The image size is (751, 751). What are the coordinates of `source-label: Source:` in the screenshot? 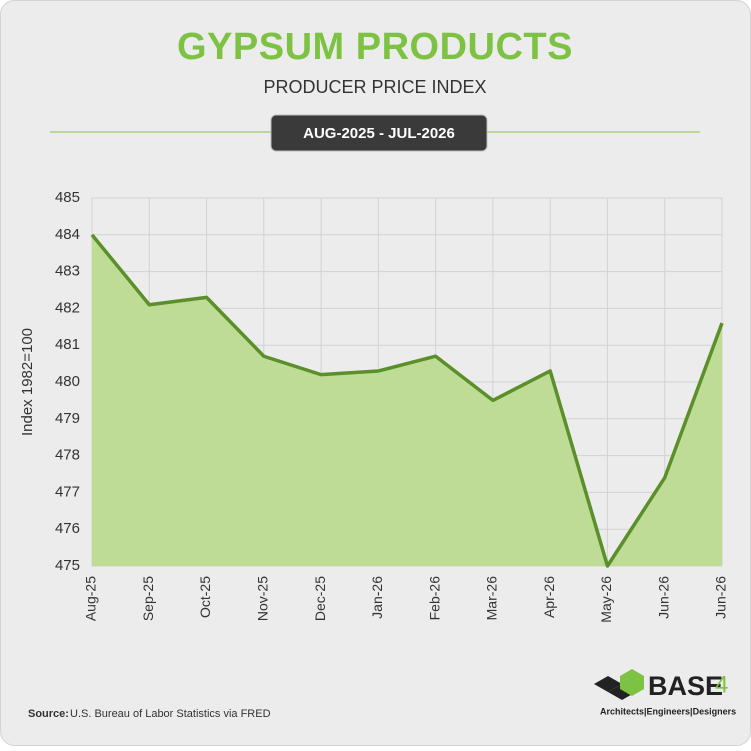 It's located at (48, 714).